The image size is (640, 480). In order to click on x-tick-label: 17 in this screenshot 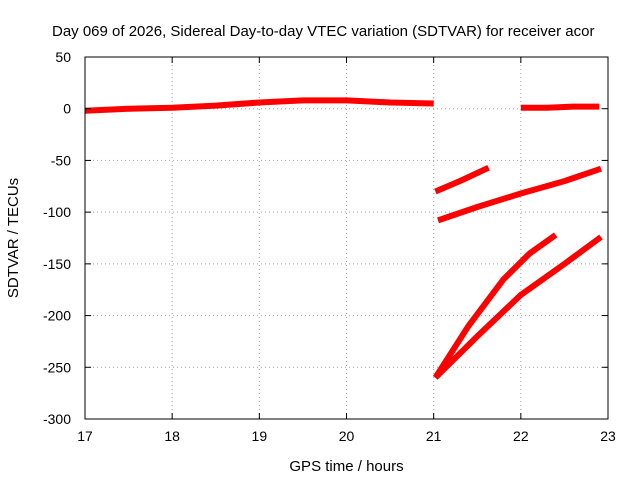, I will do `click(85, 436)`.